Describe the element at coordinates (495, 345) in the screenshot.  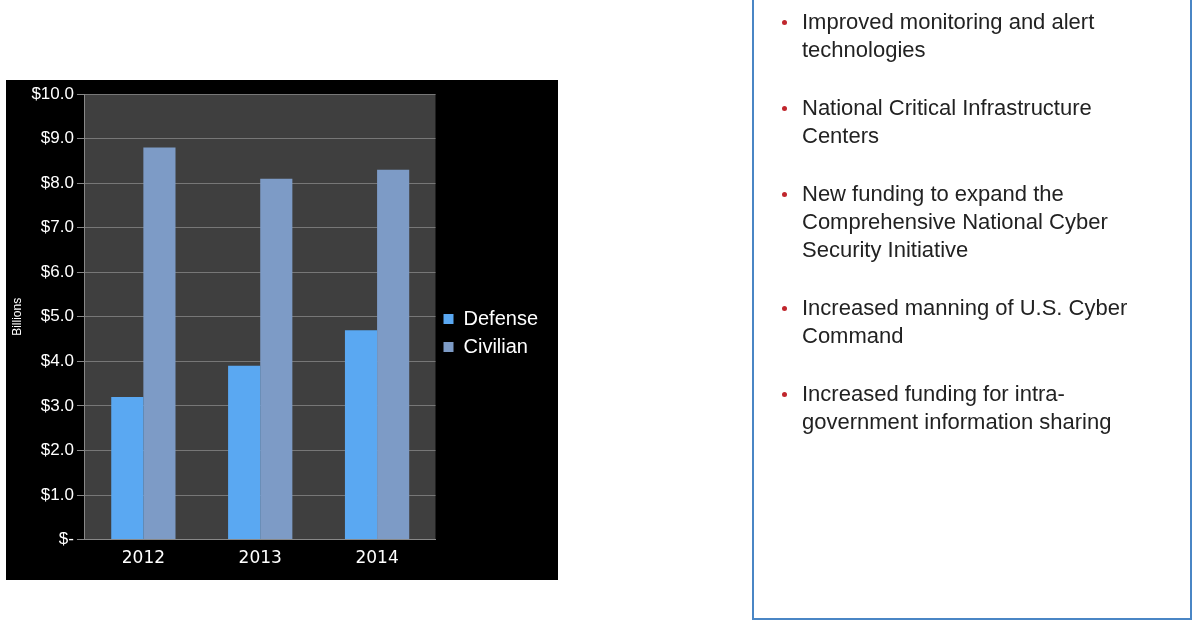
I see `legend-label: Civilian` at that location.